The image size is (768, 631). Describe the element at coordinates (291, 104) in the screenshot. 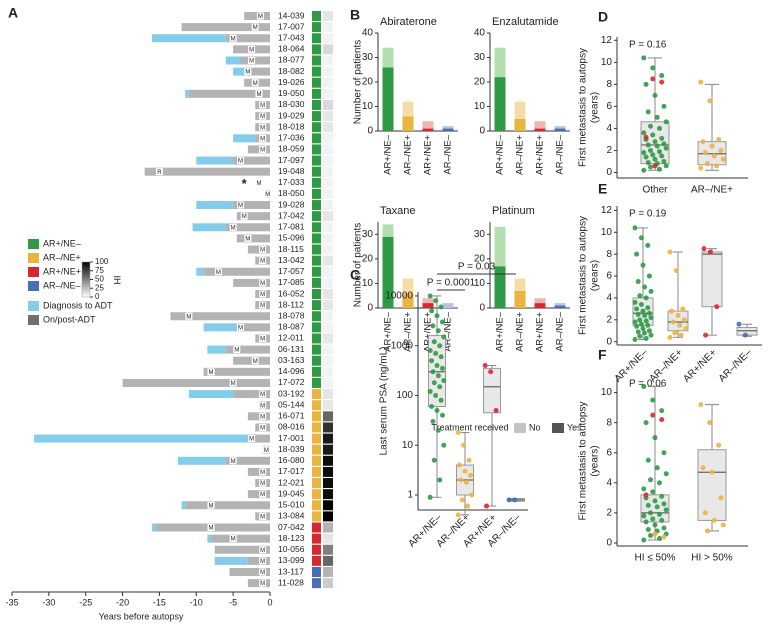

I see `patient-id: 18-030` at that location.